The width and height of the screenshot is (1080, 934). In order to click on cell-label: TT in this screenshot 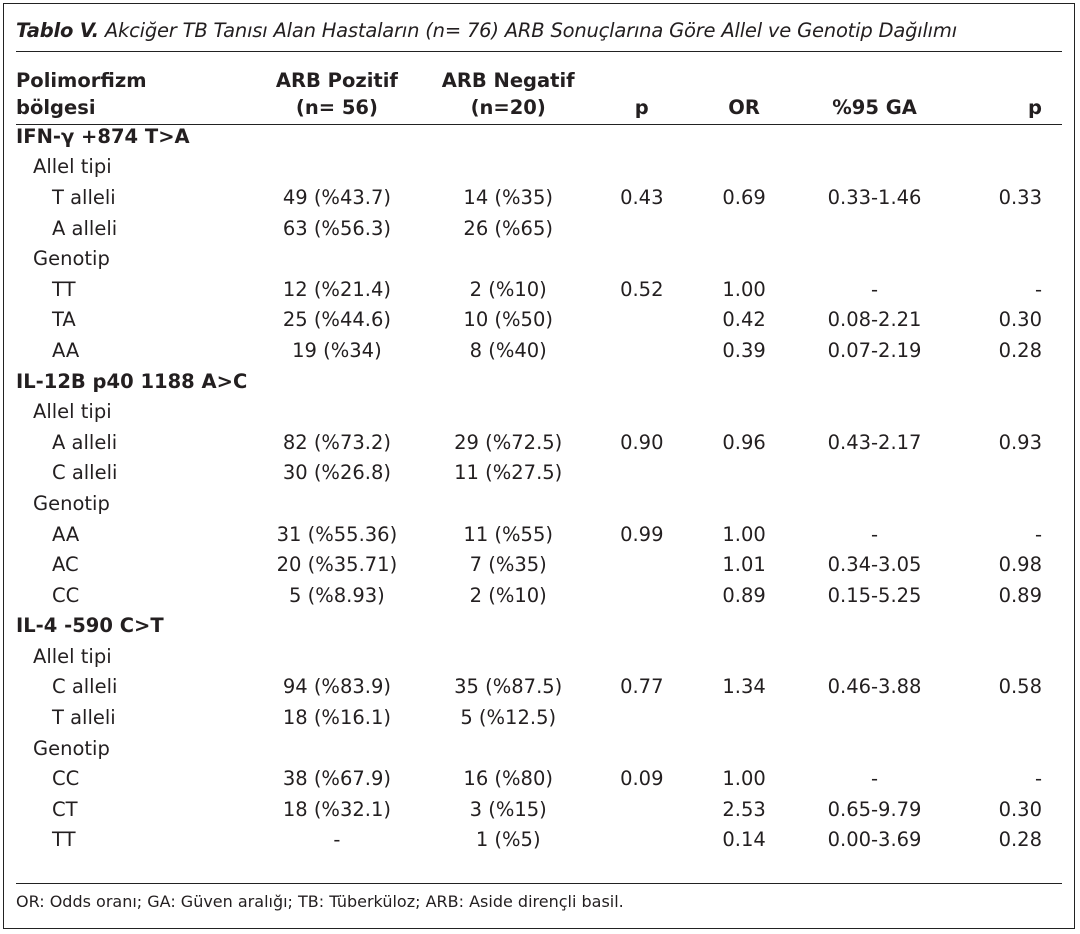, I will do `click(64, 289)`.